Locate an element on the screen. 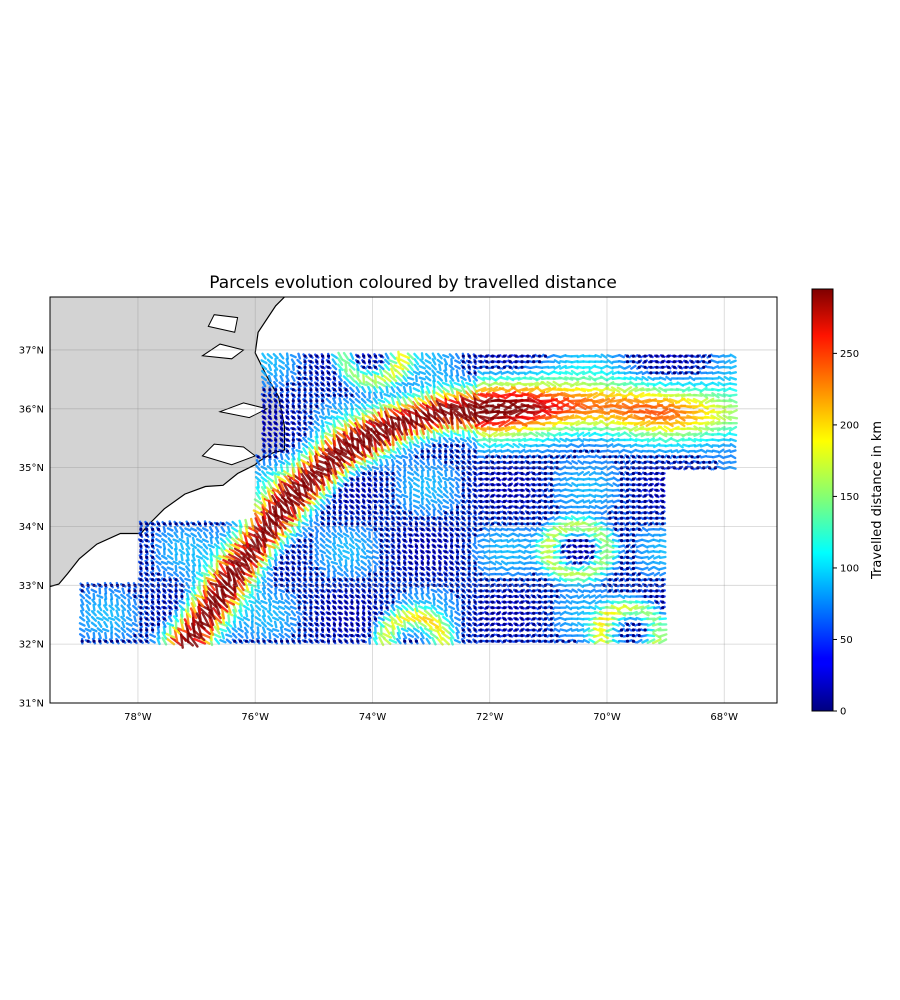  land-mass is located at coordinates (167, 442).